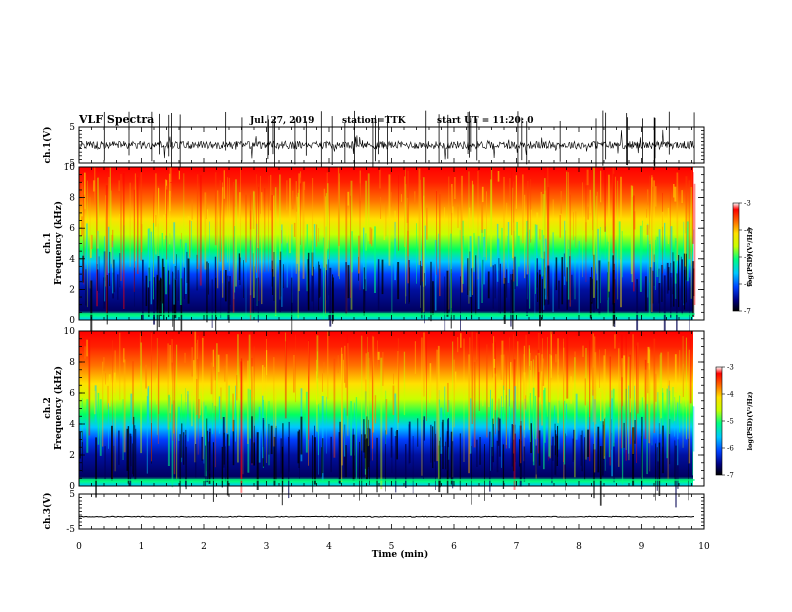  I want to click on ch1-waveform-trace, so click(386, 140).